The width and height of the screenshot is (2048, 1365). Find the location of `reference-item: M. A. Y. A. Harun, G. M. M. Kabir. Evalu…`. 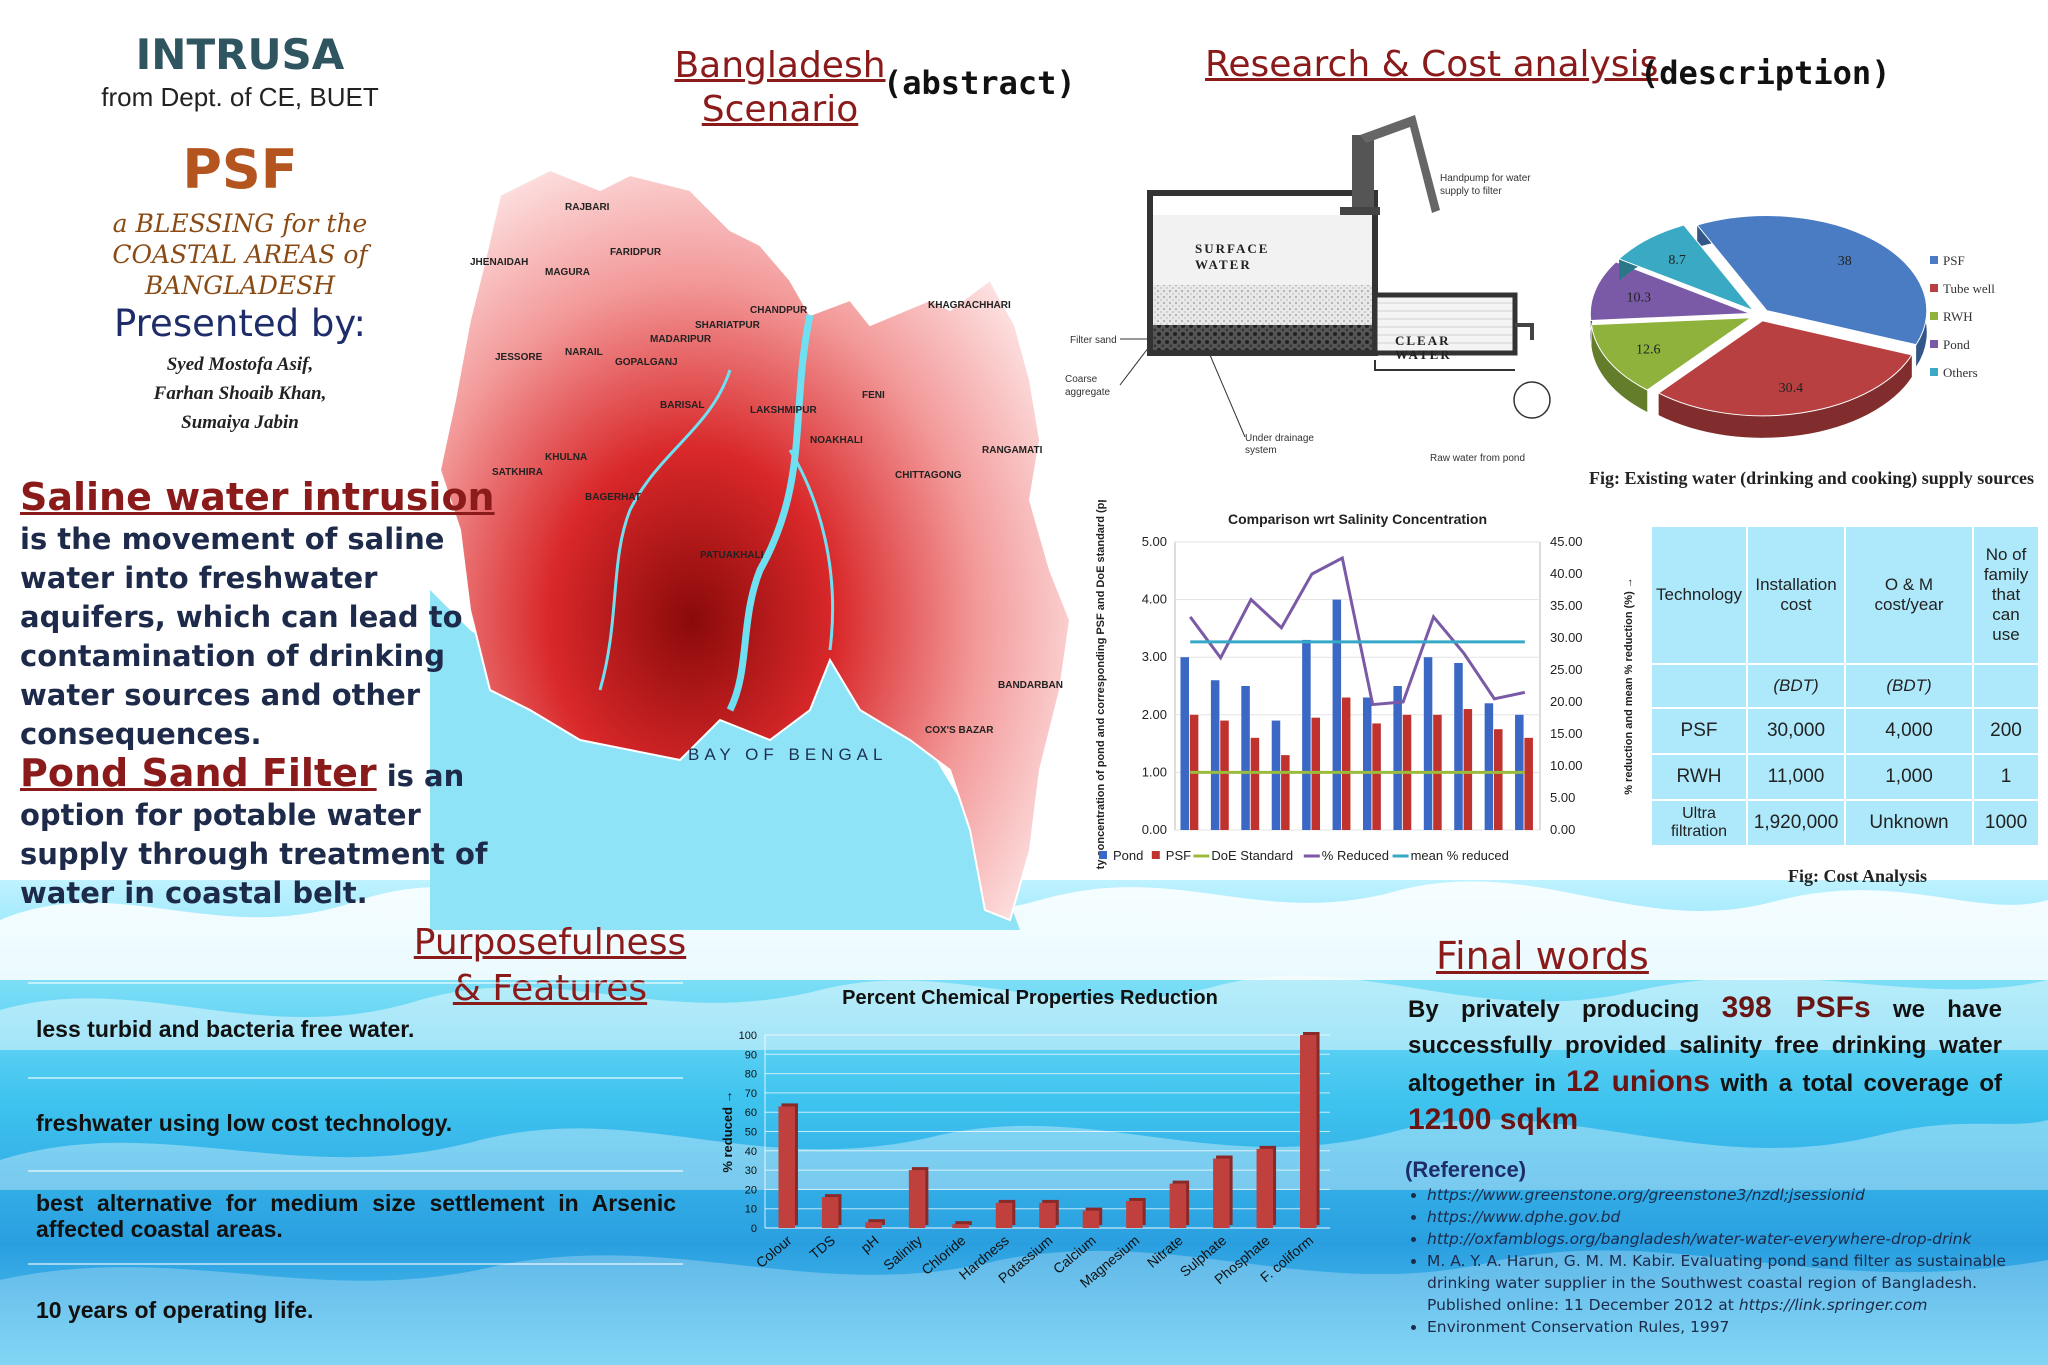

reference-item: M. A. Y. A. Harun, G. M. M. Kabir. Evalu… is located at coordinates (1732, 1283).